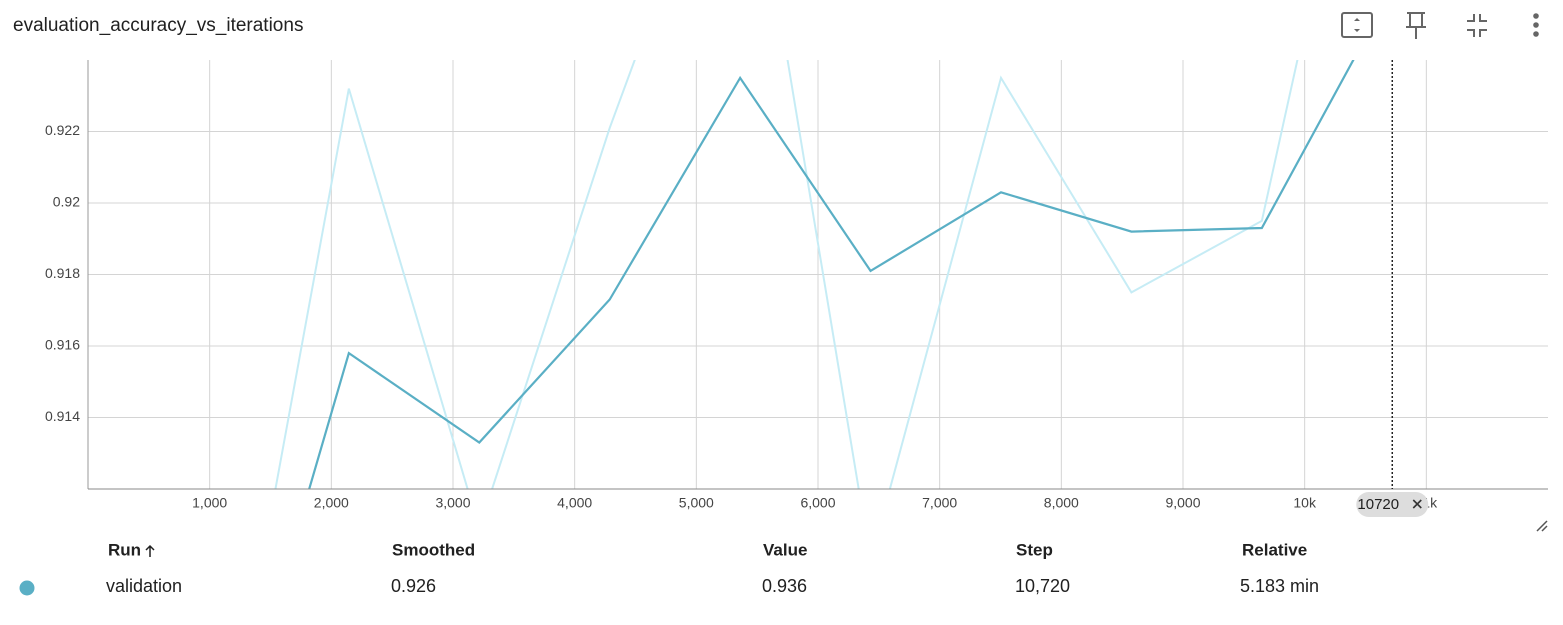  Describe the element at coordinates (66, 202) in the screenshot. I see `y-tick-label: 0.92` at that location.